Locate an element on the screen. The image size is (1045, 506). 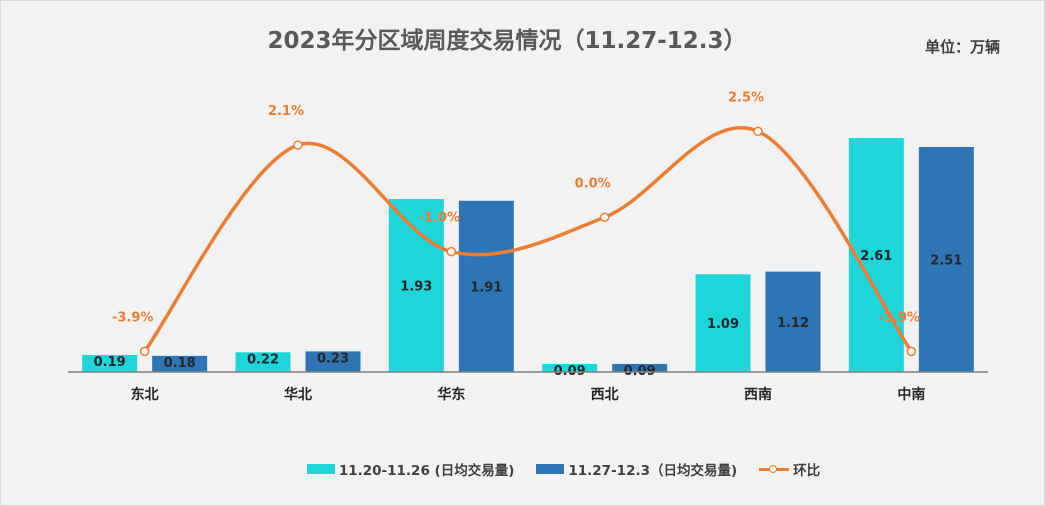
chart-legend: 11.20-11.26 (日均交易量) 11.27-12.3（日均交易量) 环比 is located at coordinates (523, 469).